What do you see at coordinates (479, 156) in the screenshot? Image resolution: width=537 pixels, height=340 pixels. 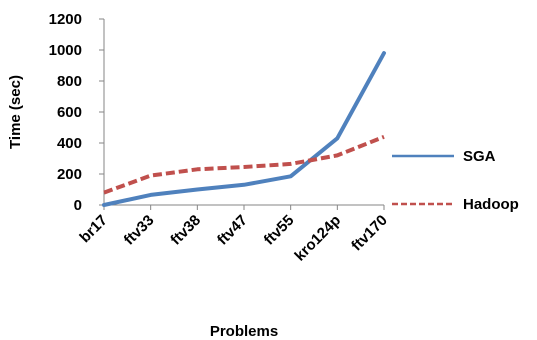 I see `legend-label-sga: SGA` at bounding box center [479, 156].